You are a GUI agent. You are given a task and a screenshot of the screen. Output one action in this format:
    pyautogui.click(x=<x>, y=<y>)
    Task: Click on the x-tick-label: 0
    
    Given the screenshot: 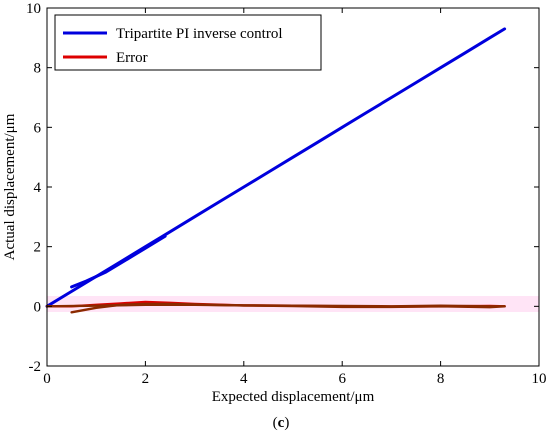 What is the action you would take?
    pyautogui.click(x=47, y=379)
    